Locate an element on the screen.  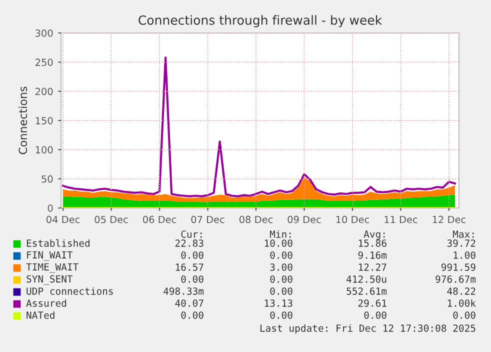
text: 3.00 is located at coordinates (281, 267).